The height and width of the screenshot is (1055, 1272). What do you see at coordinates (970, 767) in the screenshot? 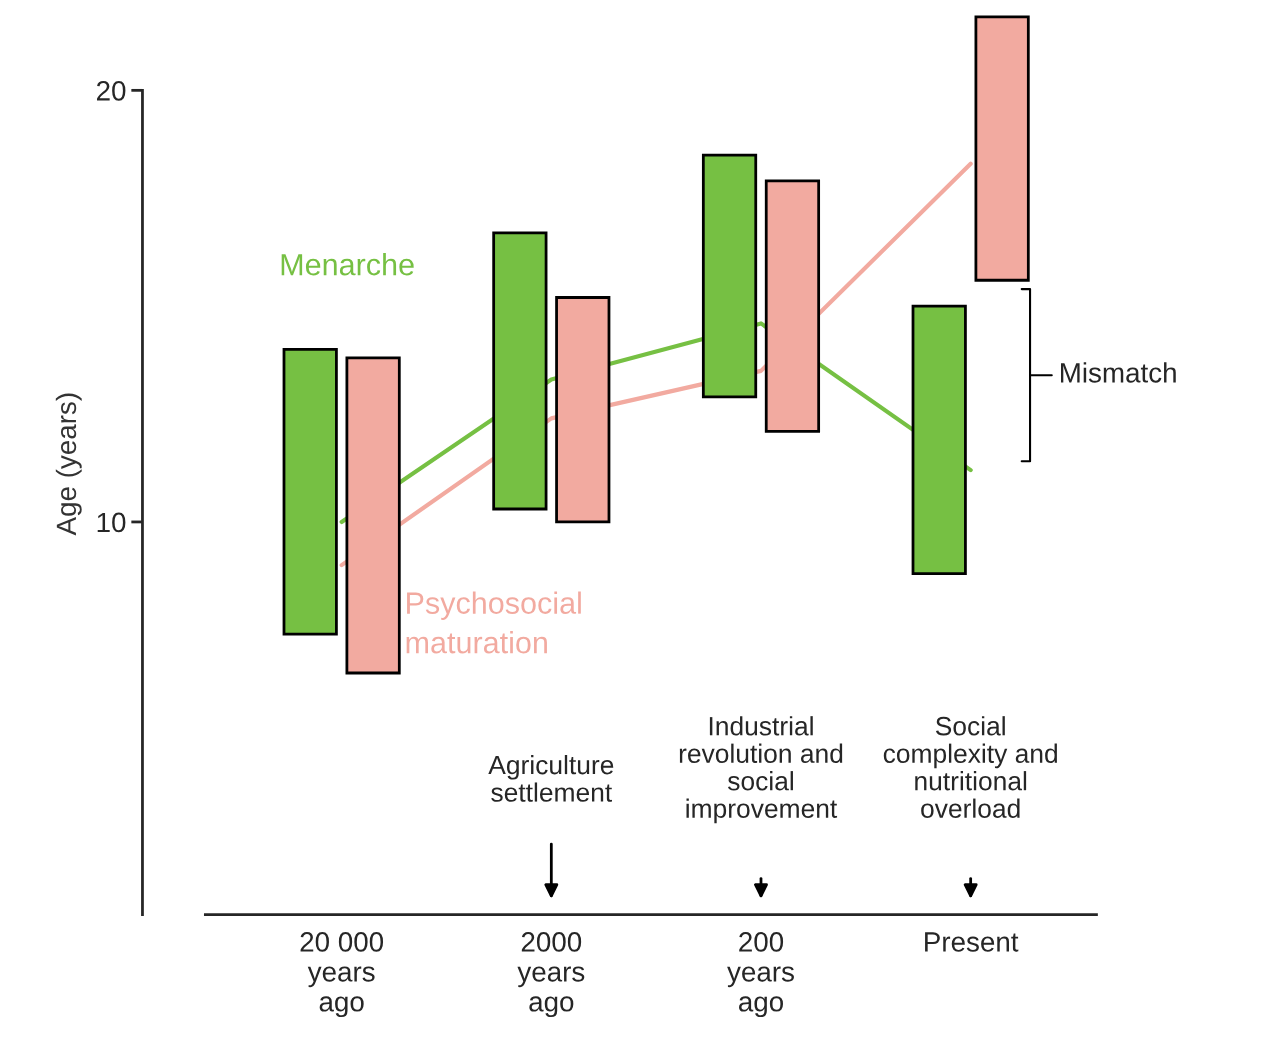
I see `annotation: Social complexity and nutritional overload` at bounding box center [970, 767].